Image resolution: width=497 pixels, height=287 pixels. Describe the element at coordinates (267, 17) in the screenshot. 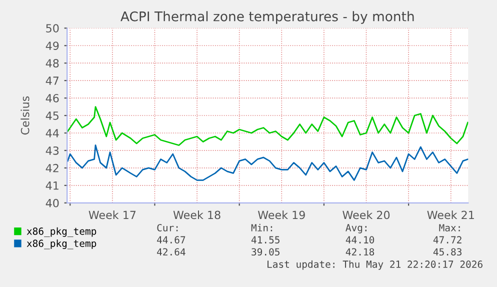

I see `chart-title: ACPI Thermal zone temperatures - by month` at that location.